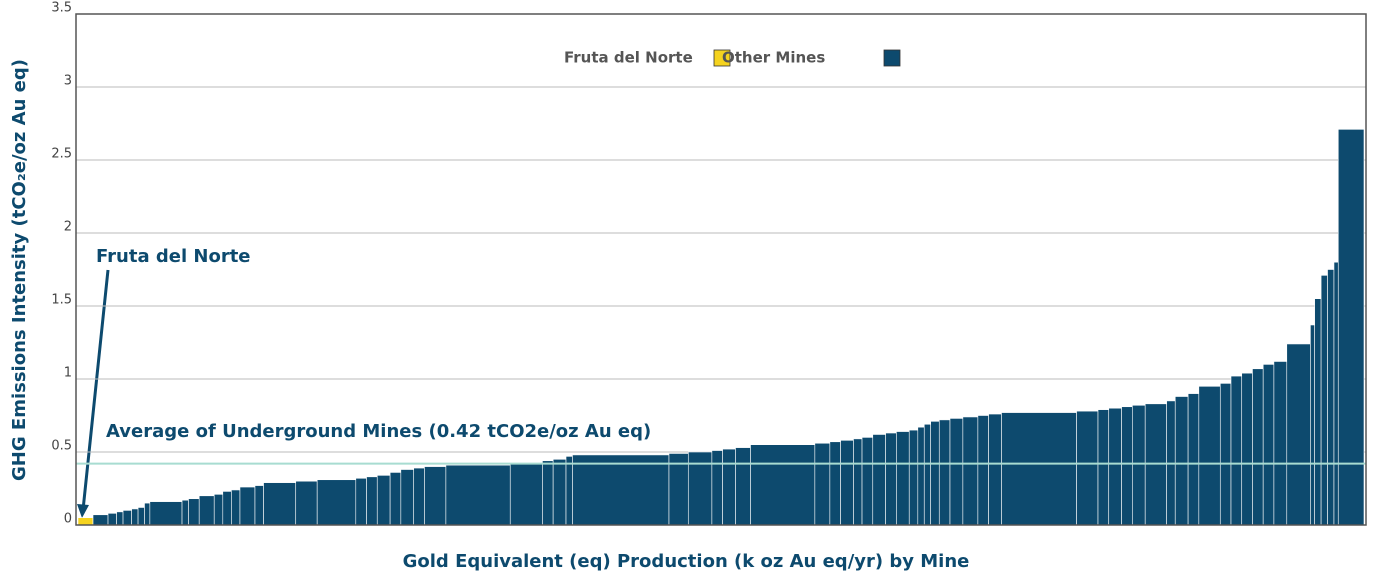  What do you see at coordinates (628, 58) in the screenshot?
I see `legend-label: Fruta del Norte` at bounding box center [628, 58].